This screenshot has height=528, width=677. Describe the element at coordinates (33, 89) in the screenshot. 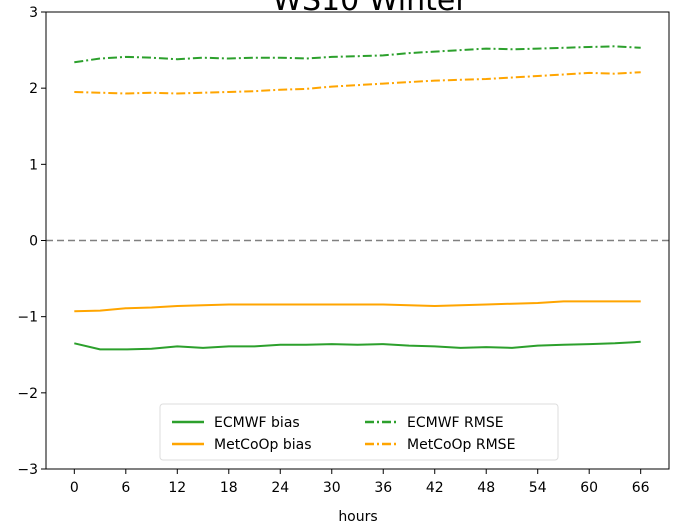

I see `y-tick-label: 2` at that location.